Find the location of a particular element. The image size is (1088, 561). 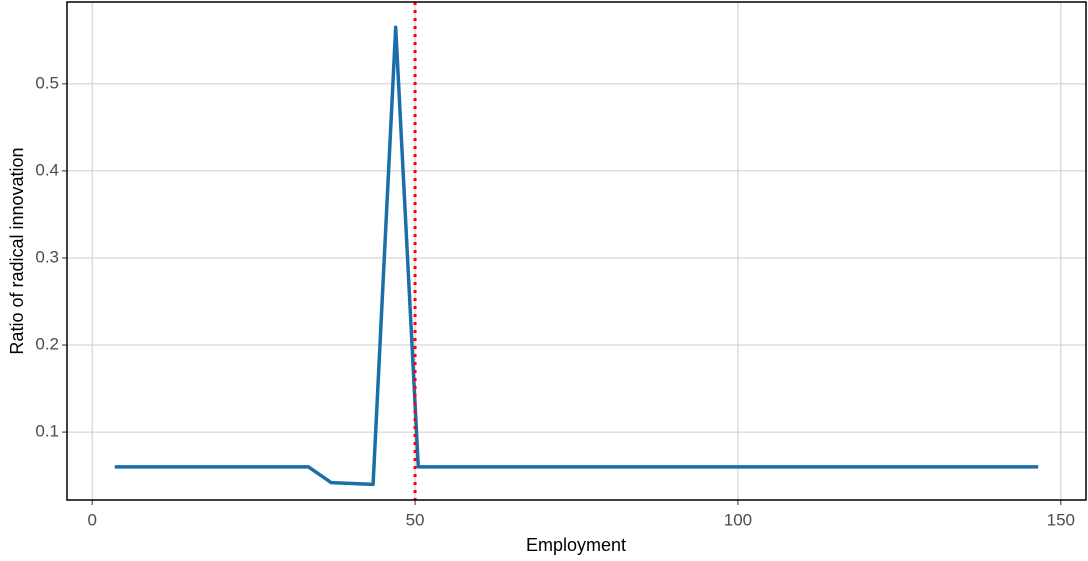

y-tick-label: 0.4 is located at coordinates (47, 169).